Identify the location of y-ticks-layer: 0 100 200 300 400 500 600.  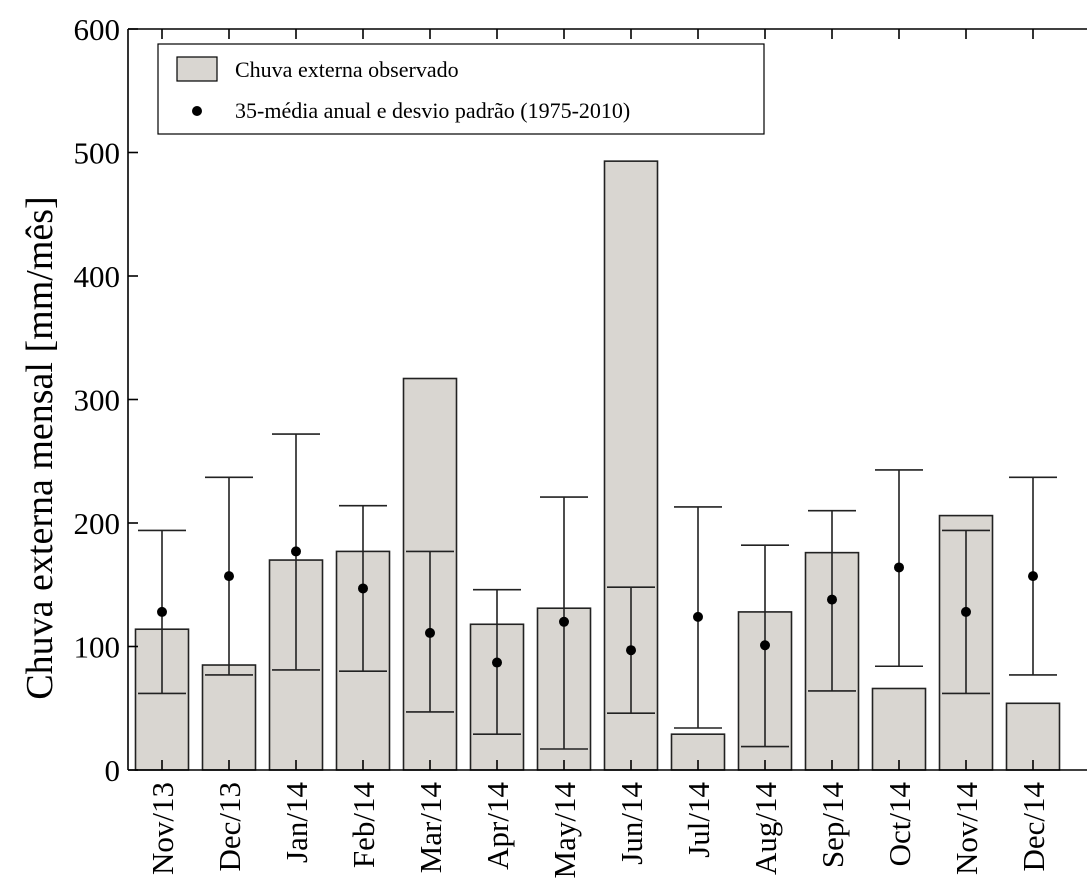
(106, 400).